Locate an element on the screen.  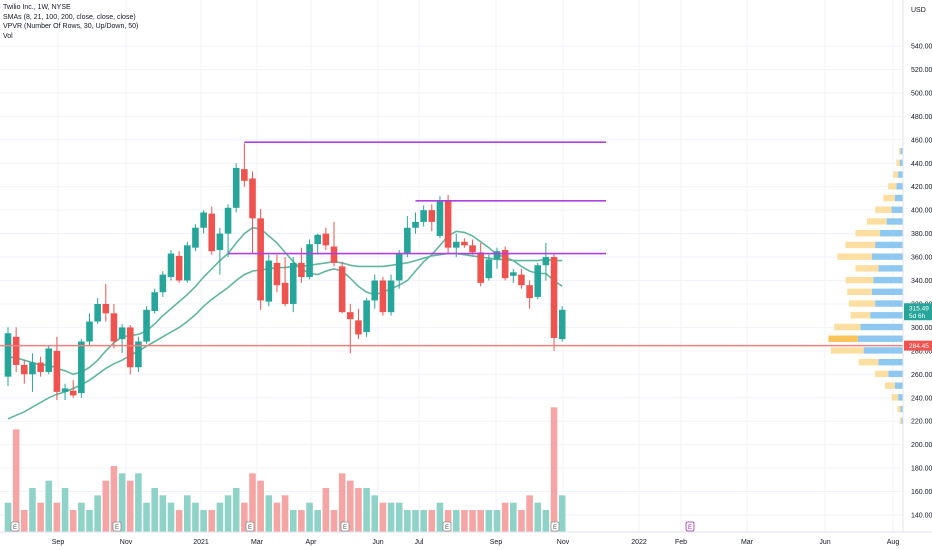
y-tick-label: 480.00 is located at coordinates (921, 117).